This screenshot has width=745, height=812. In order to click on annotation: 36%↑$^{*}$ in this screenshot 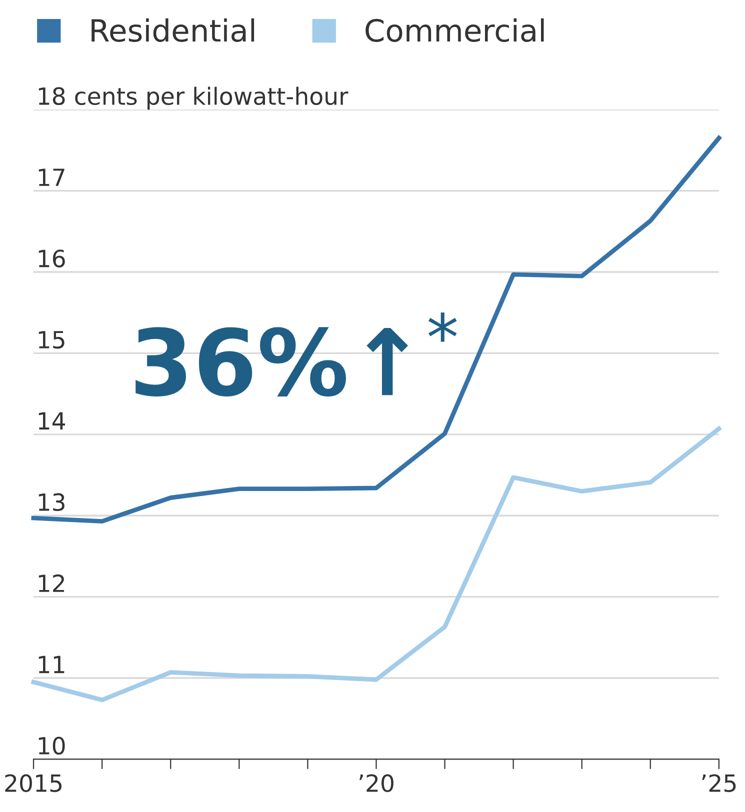, I will do `click(296, 354)`.